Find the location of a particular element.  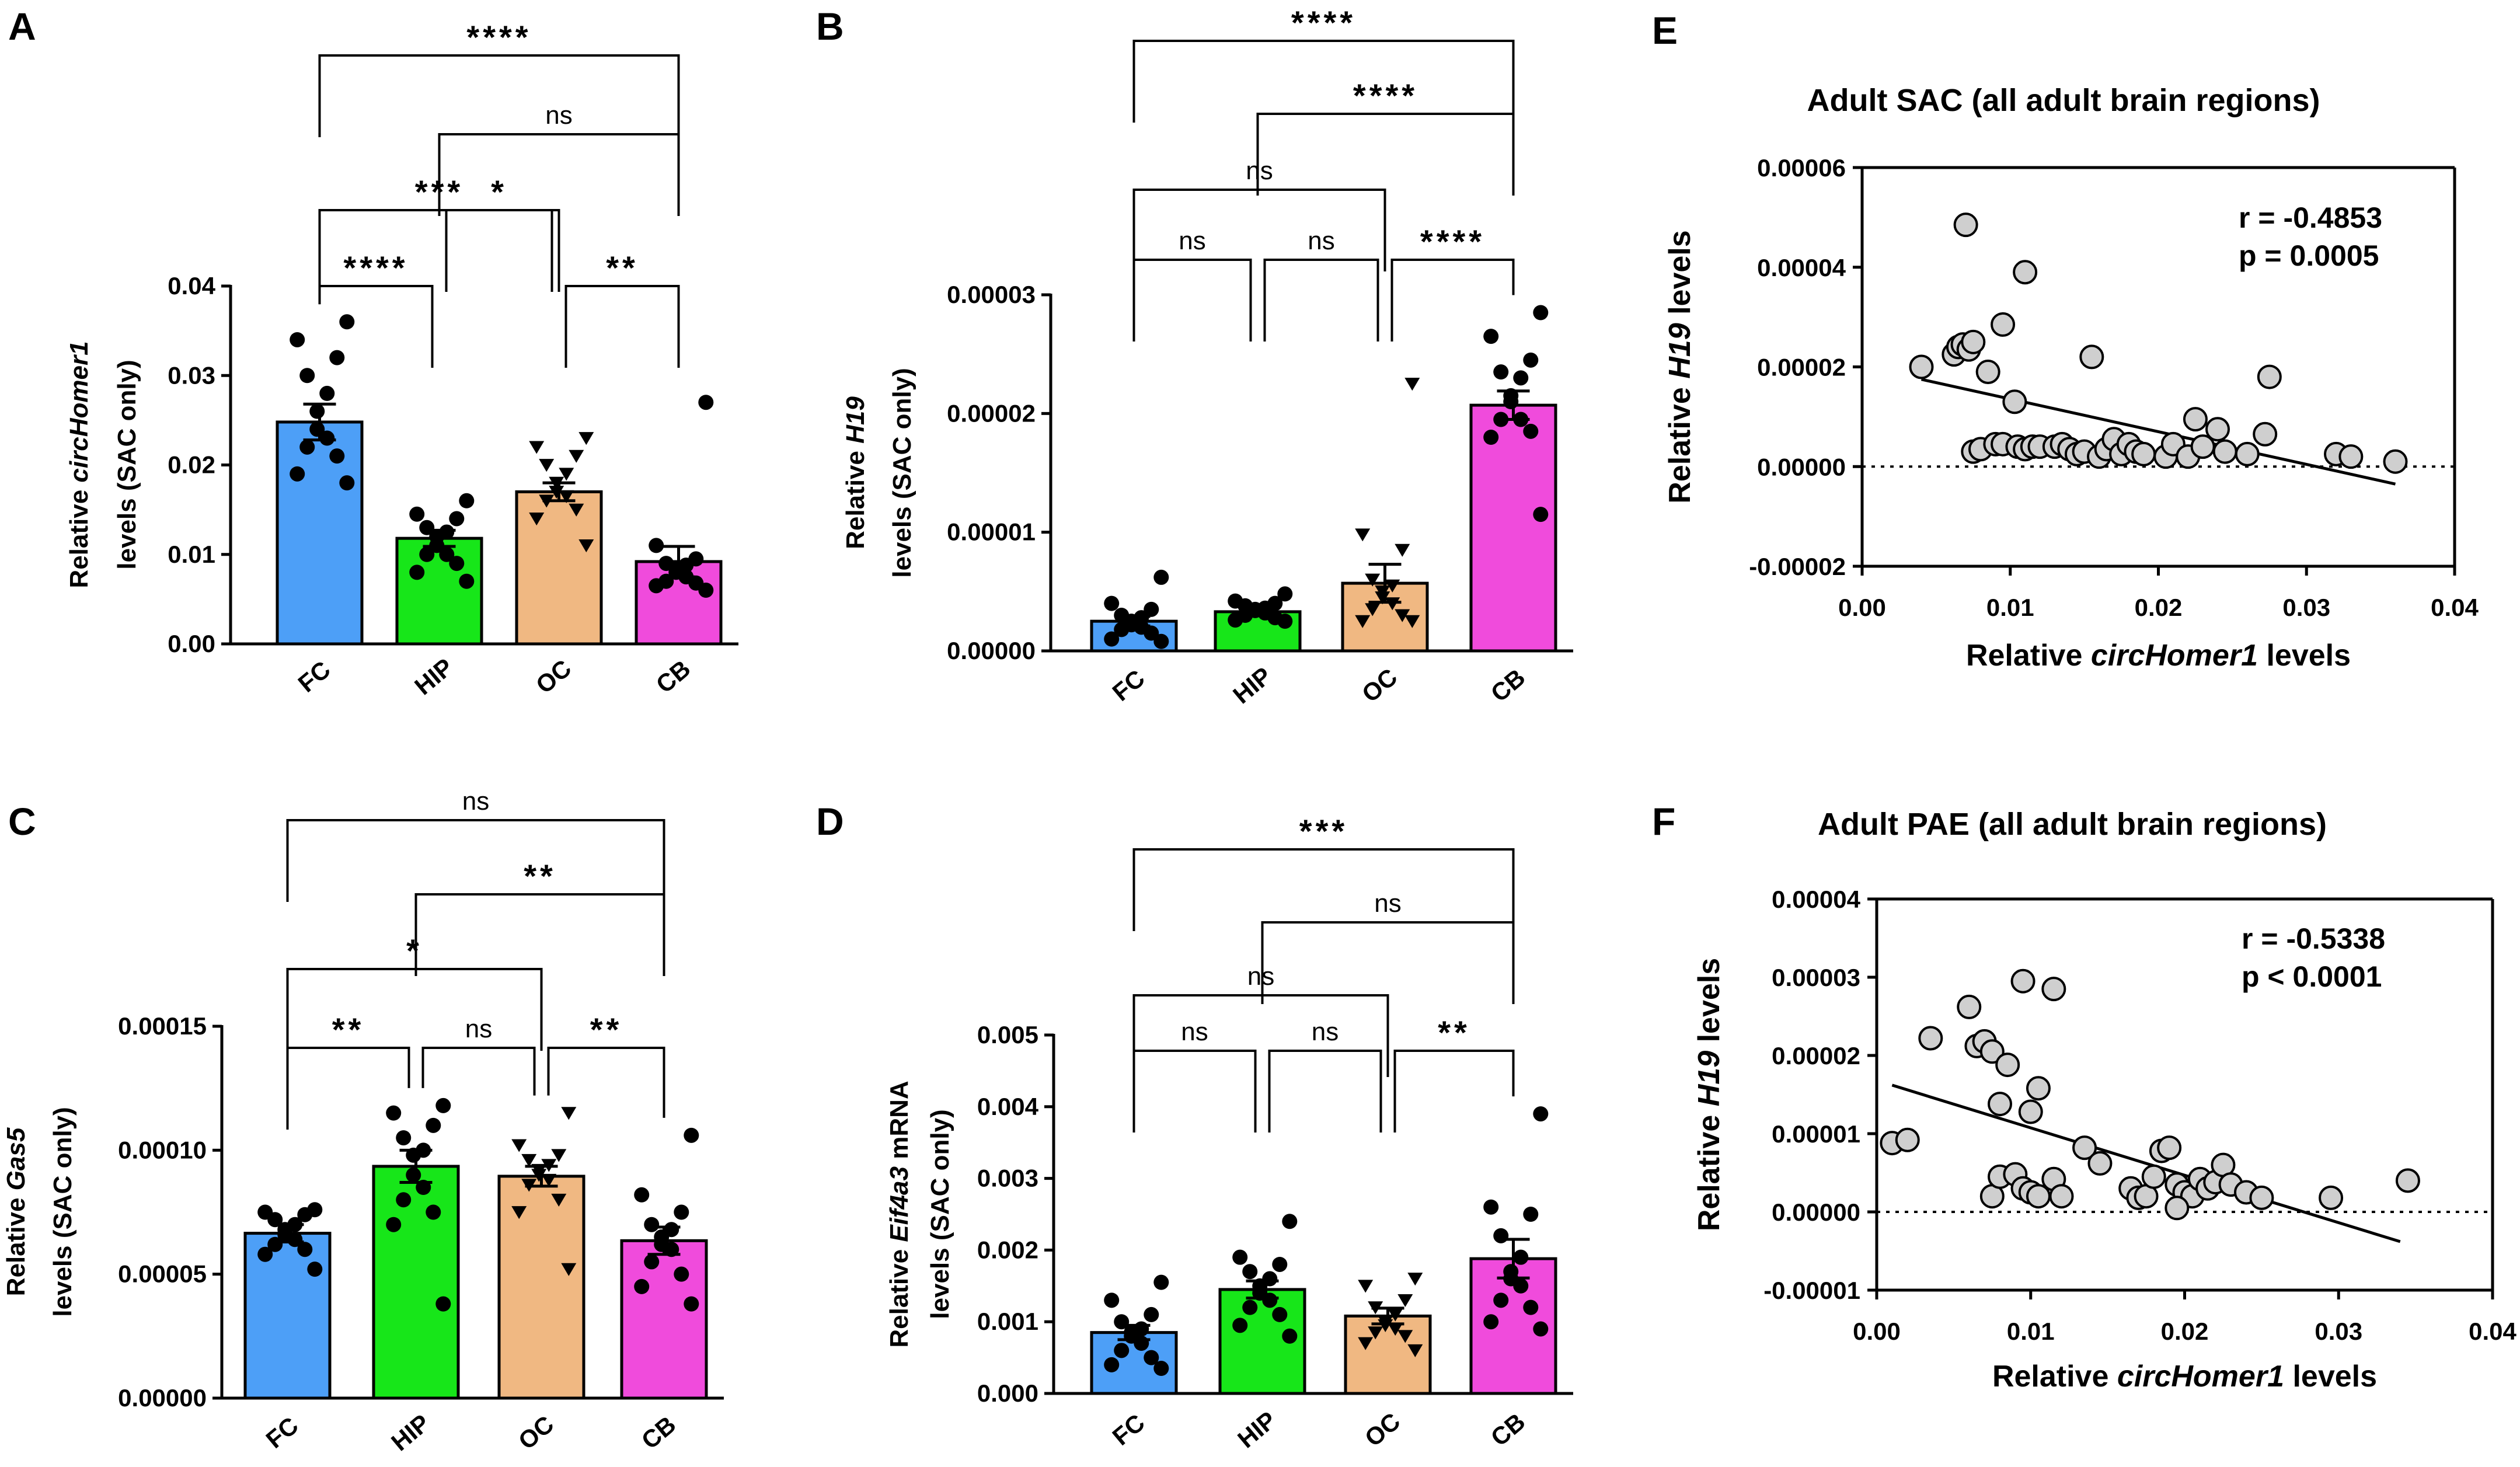

significance-label-b: ns is located at coordinates (1321, 241).